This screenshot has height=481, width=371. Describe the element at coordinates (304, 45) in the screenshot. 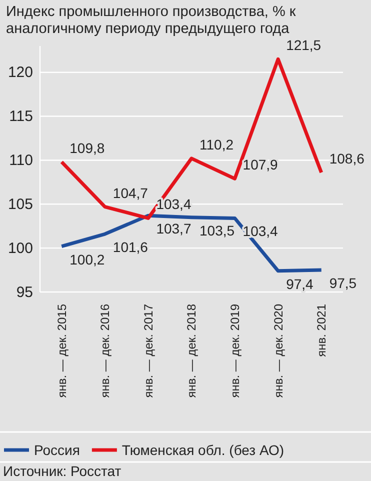

I see `data-label: 121,5` at that location.